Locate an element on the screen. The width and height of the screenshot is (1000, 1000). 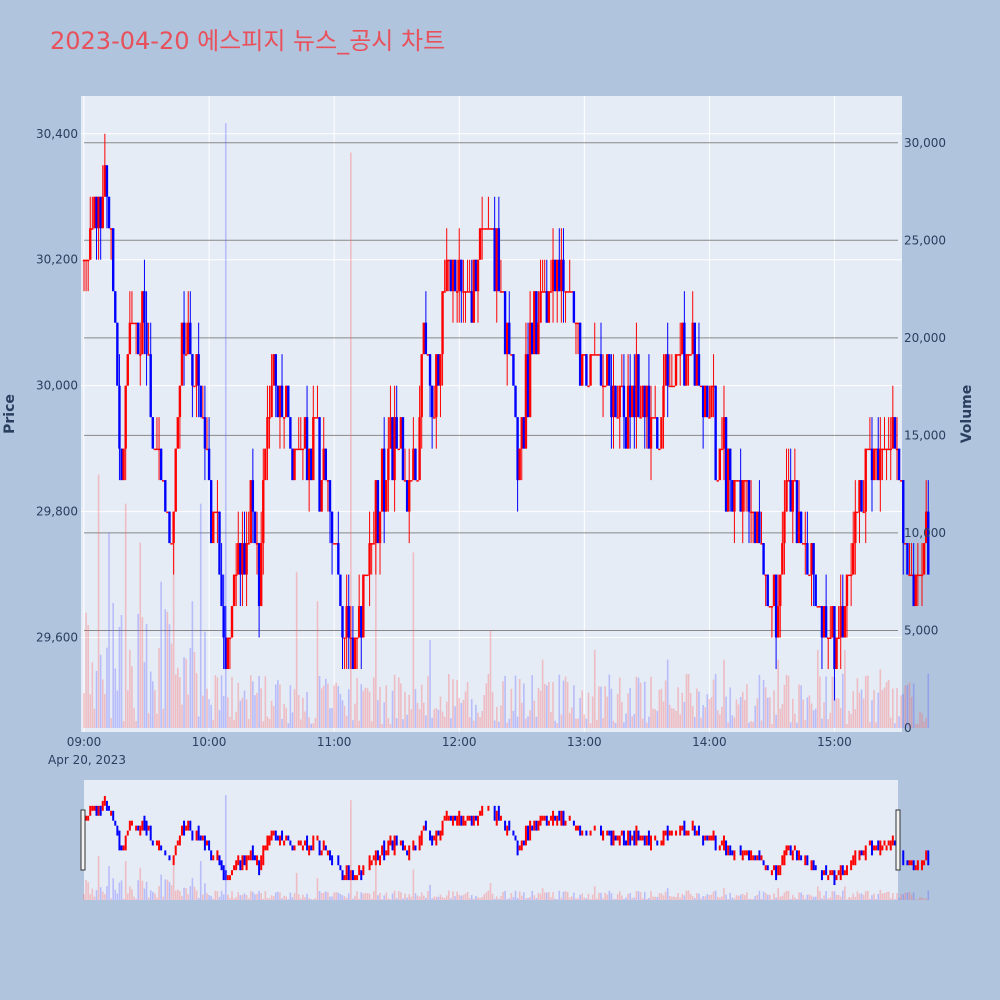
range-slider-right-handle is located at coordinates (898, 840).